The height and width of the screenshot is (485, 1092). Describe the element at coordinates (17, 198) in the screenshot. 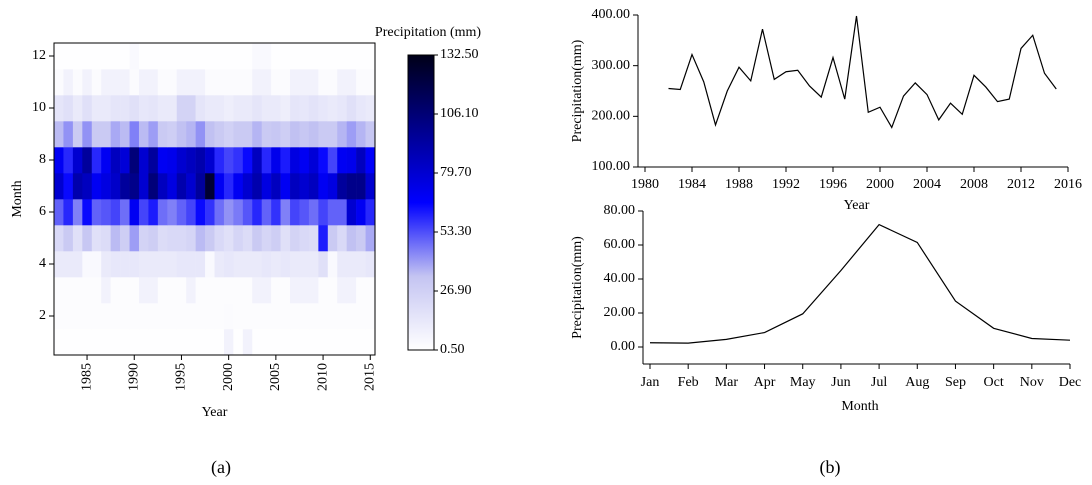

I see `y-axis-title: Month` at that location.